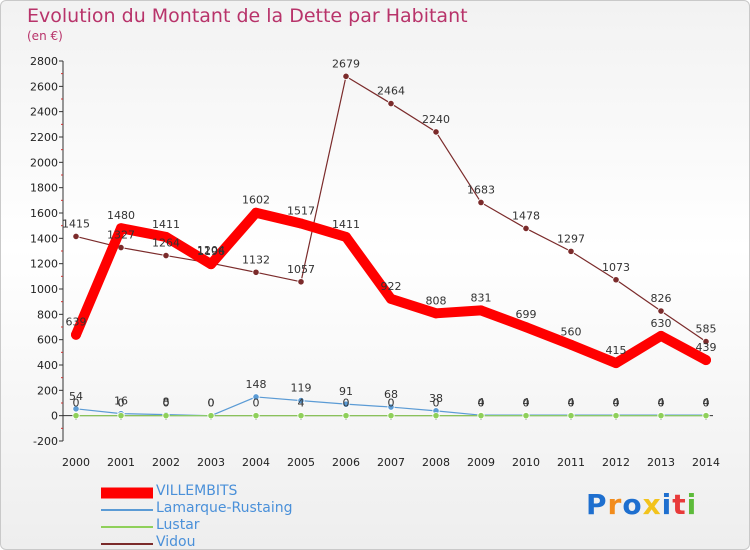 This screenshot has height=550, width=750. I want to click on data-label: 91, so click(346, 391).